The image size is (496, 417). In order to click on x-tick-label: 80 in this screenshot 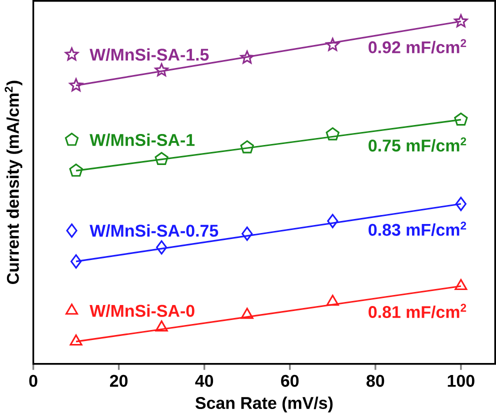, I will do `click(375, 380)`.